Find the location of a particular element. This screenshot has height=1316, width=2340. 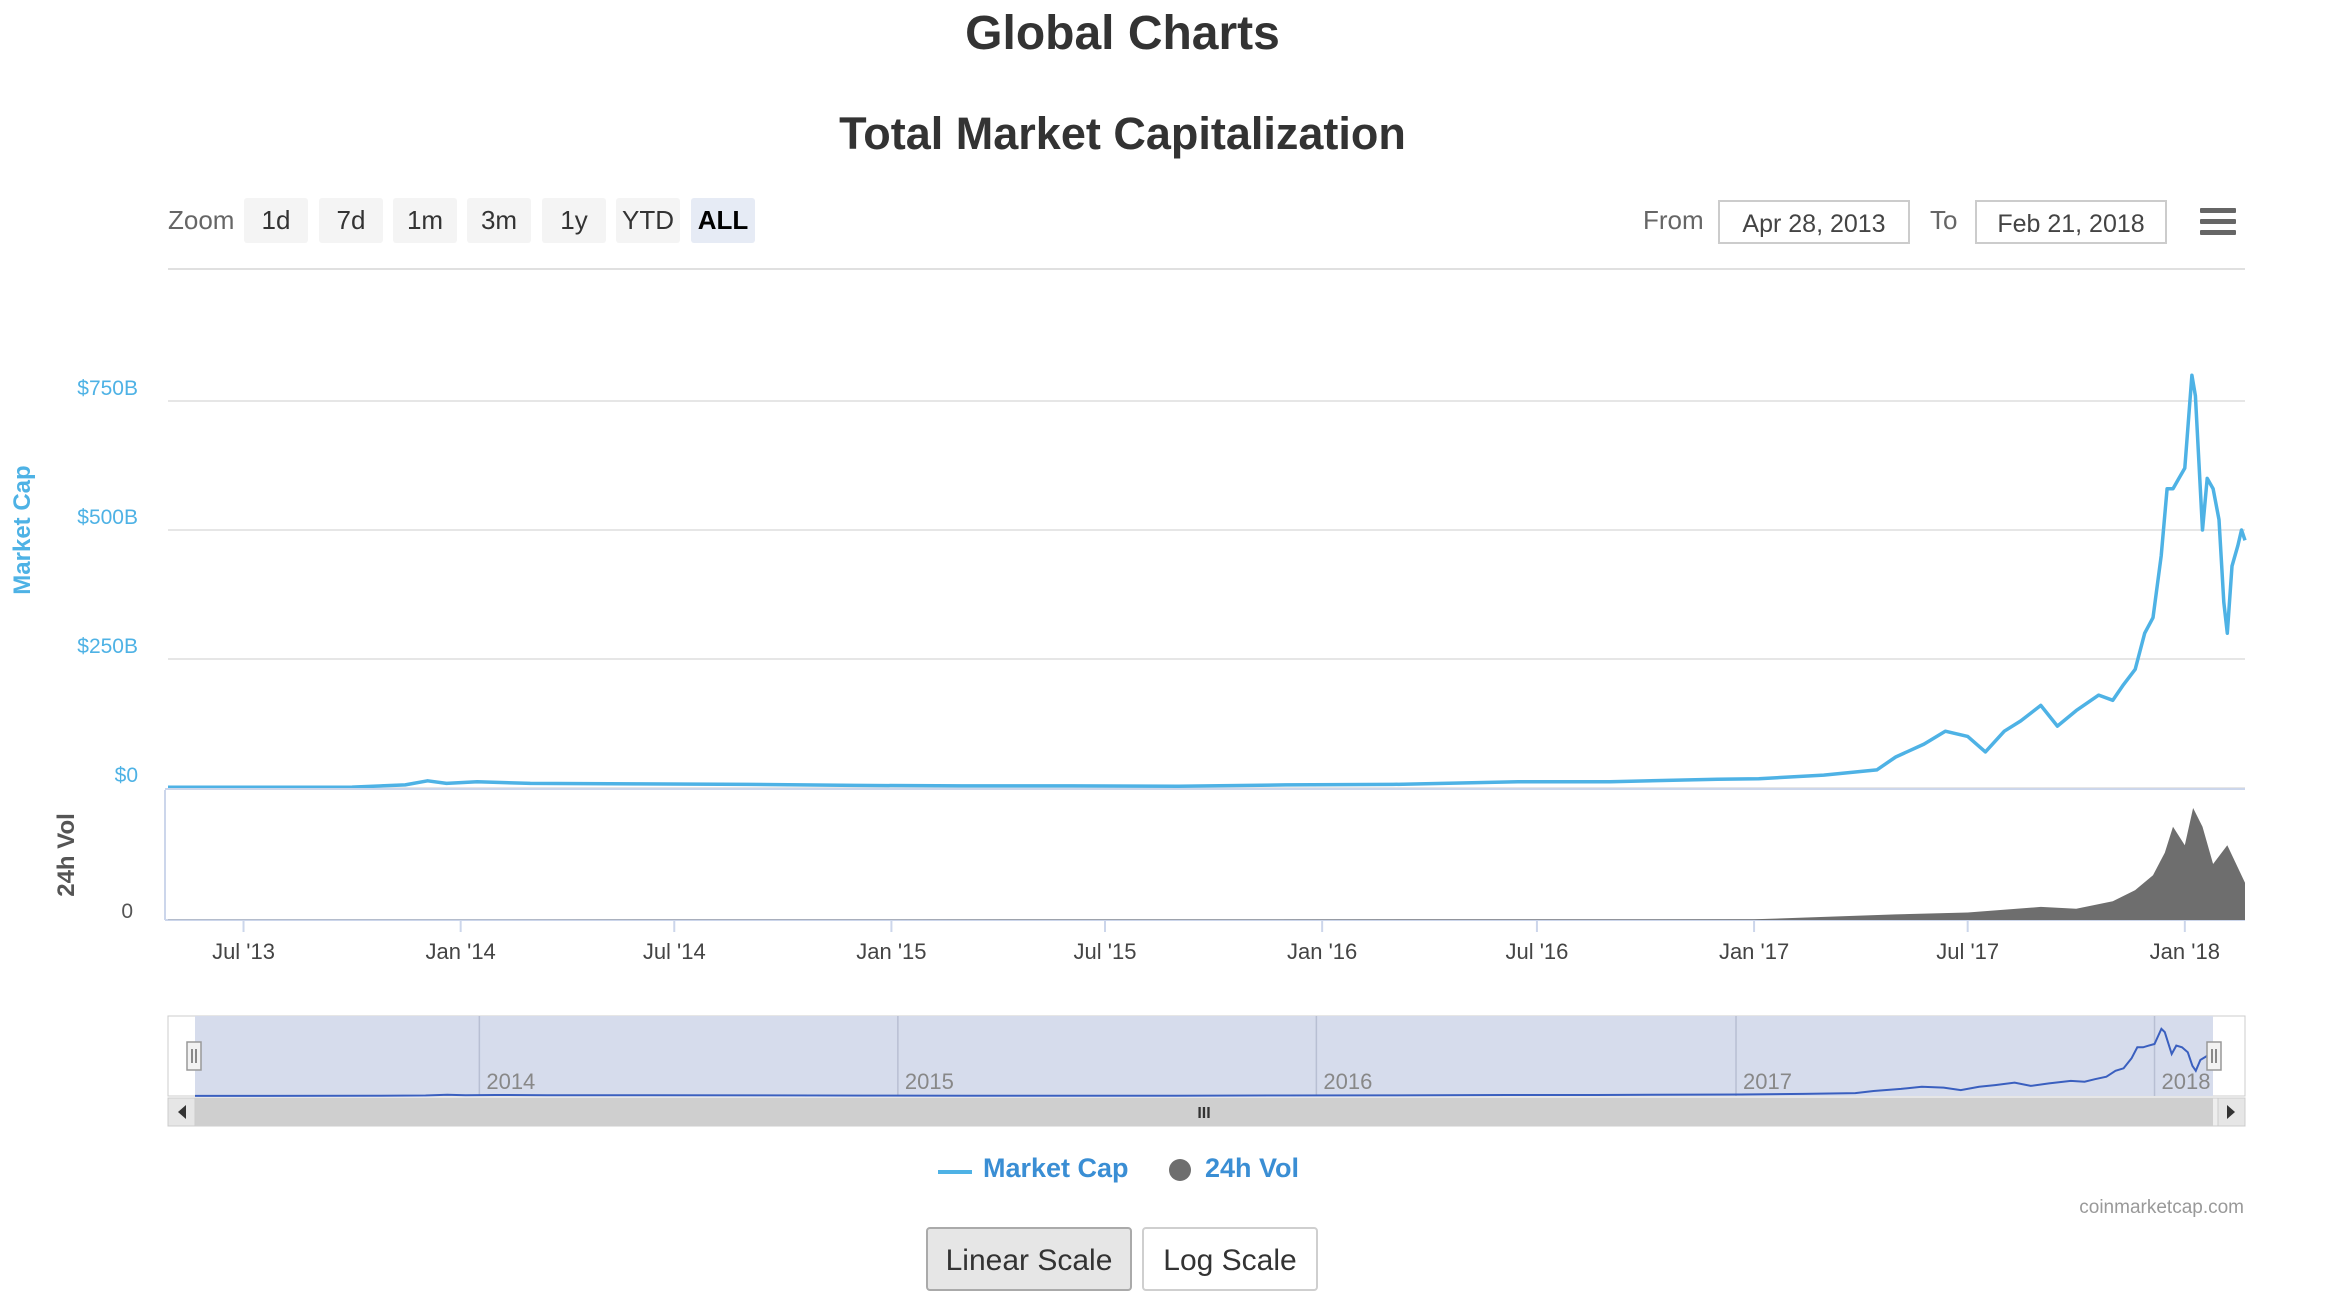

log-scale-button: Log Scale is located at coordinates (1230, 1259).